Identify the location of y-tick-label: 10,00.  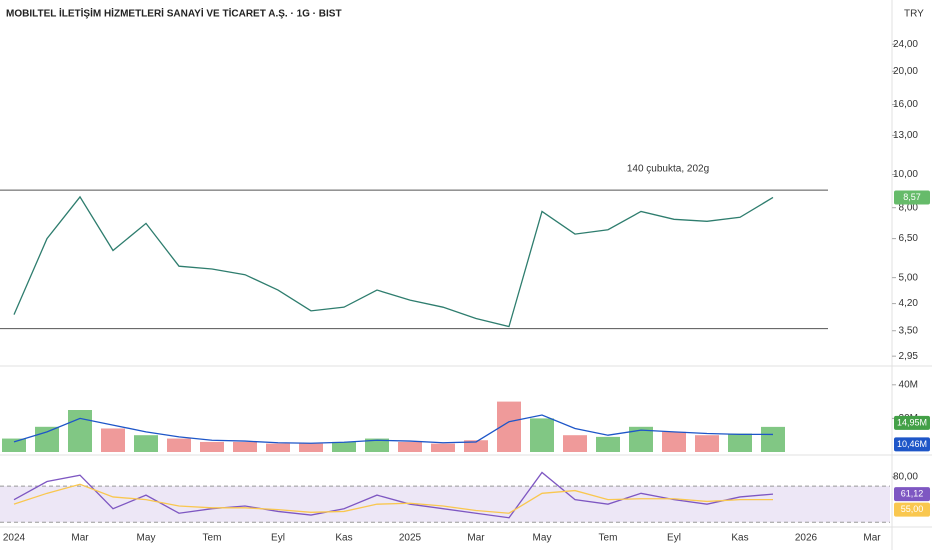
(905, 174).